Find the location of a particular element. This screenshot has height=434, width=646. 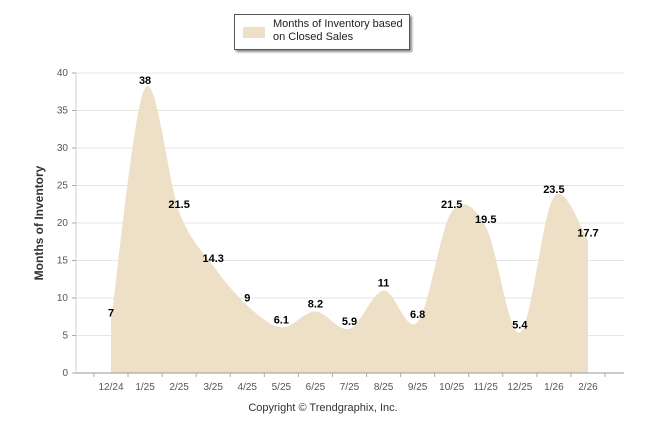

x-tick-label: 8/25 is located at coordinates (384, 387).